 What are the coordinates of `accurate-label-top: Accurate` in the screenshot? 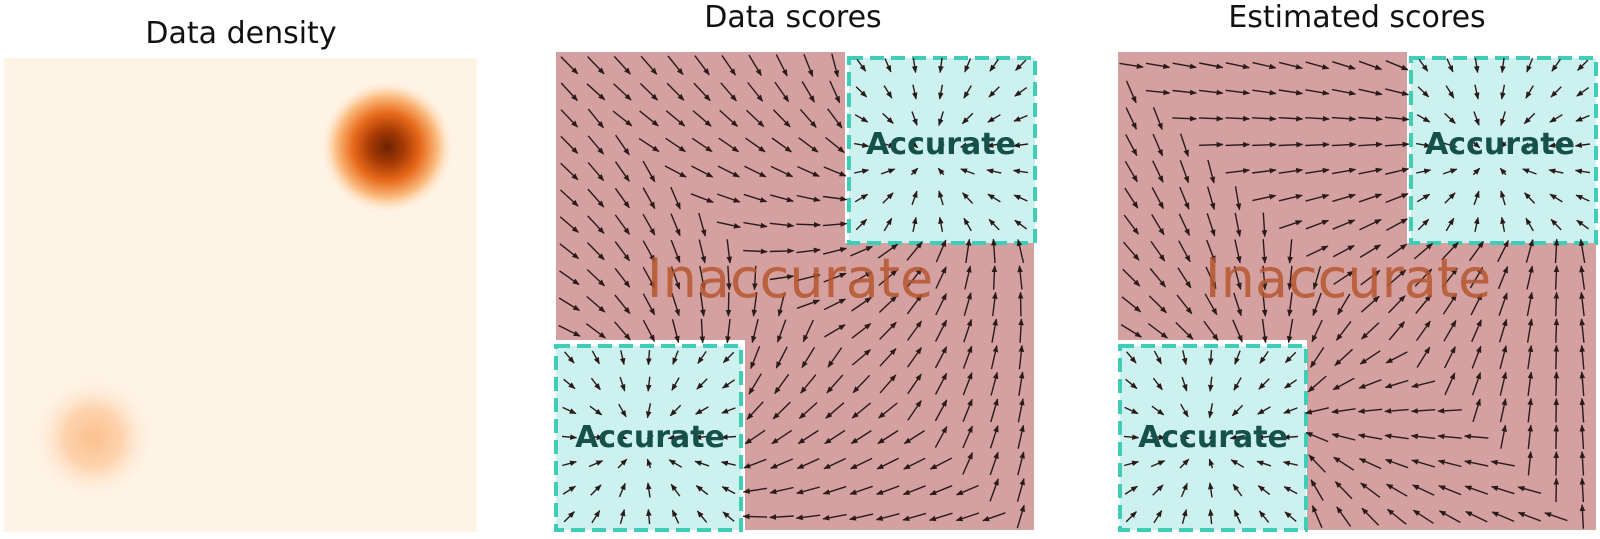 It's located at (941, 144).